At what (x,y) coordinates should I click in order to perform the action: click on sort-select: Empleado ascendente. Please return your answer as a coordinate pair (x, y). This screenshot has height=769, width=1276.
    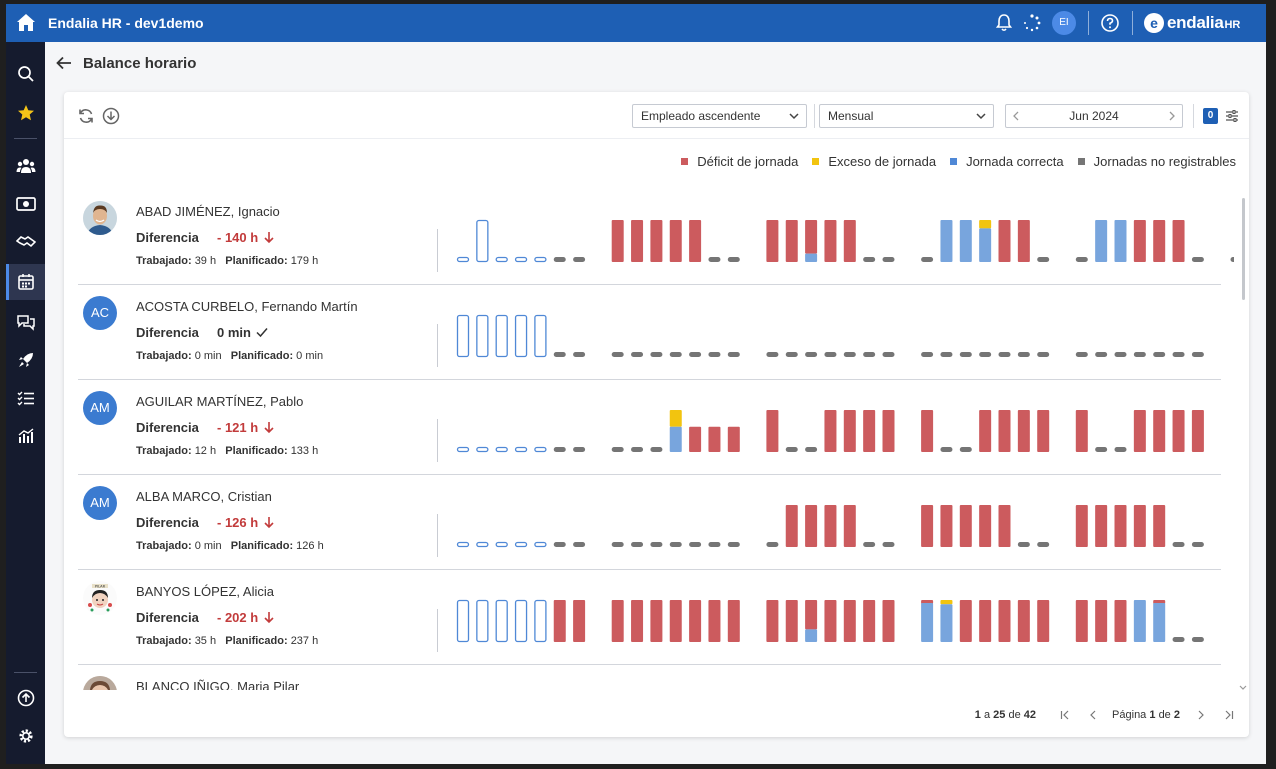
    Looking at the image, I should click on (719, 116).